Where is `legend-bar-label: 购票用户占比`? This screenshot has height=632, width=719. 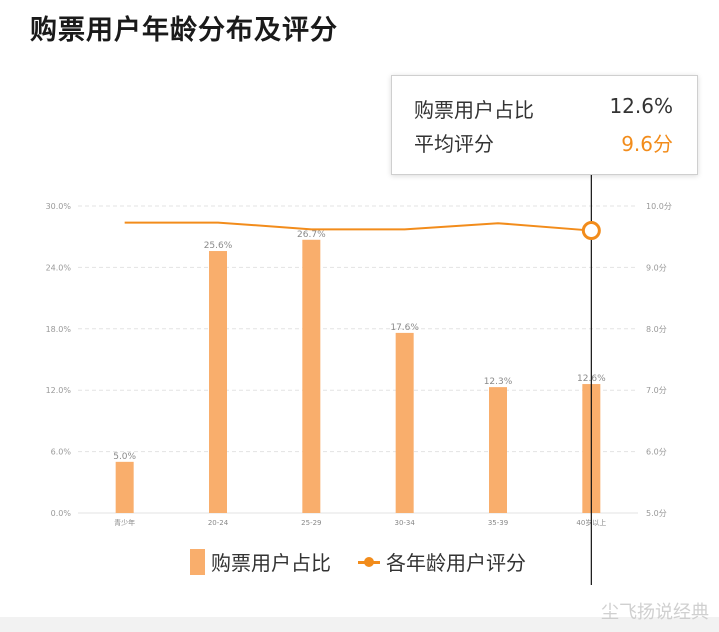
legend-bar-label: 购票用户占比 is located at coordinates (271, 563).